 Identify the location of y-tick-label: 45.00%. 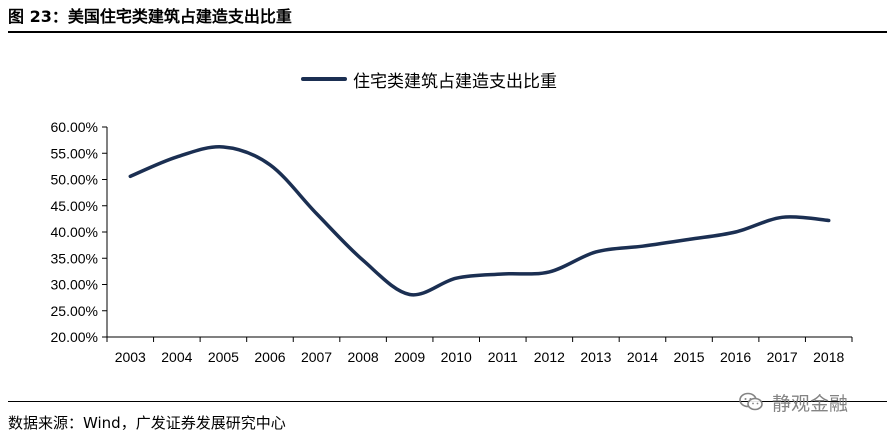
(74, 206).